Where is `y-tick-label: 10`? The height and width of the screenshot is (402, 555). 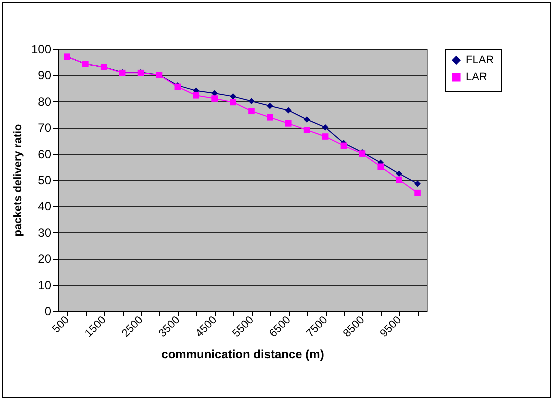
y-tick-label: 10 is located at coordinates (45, 285).